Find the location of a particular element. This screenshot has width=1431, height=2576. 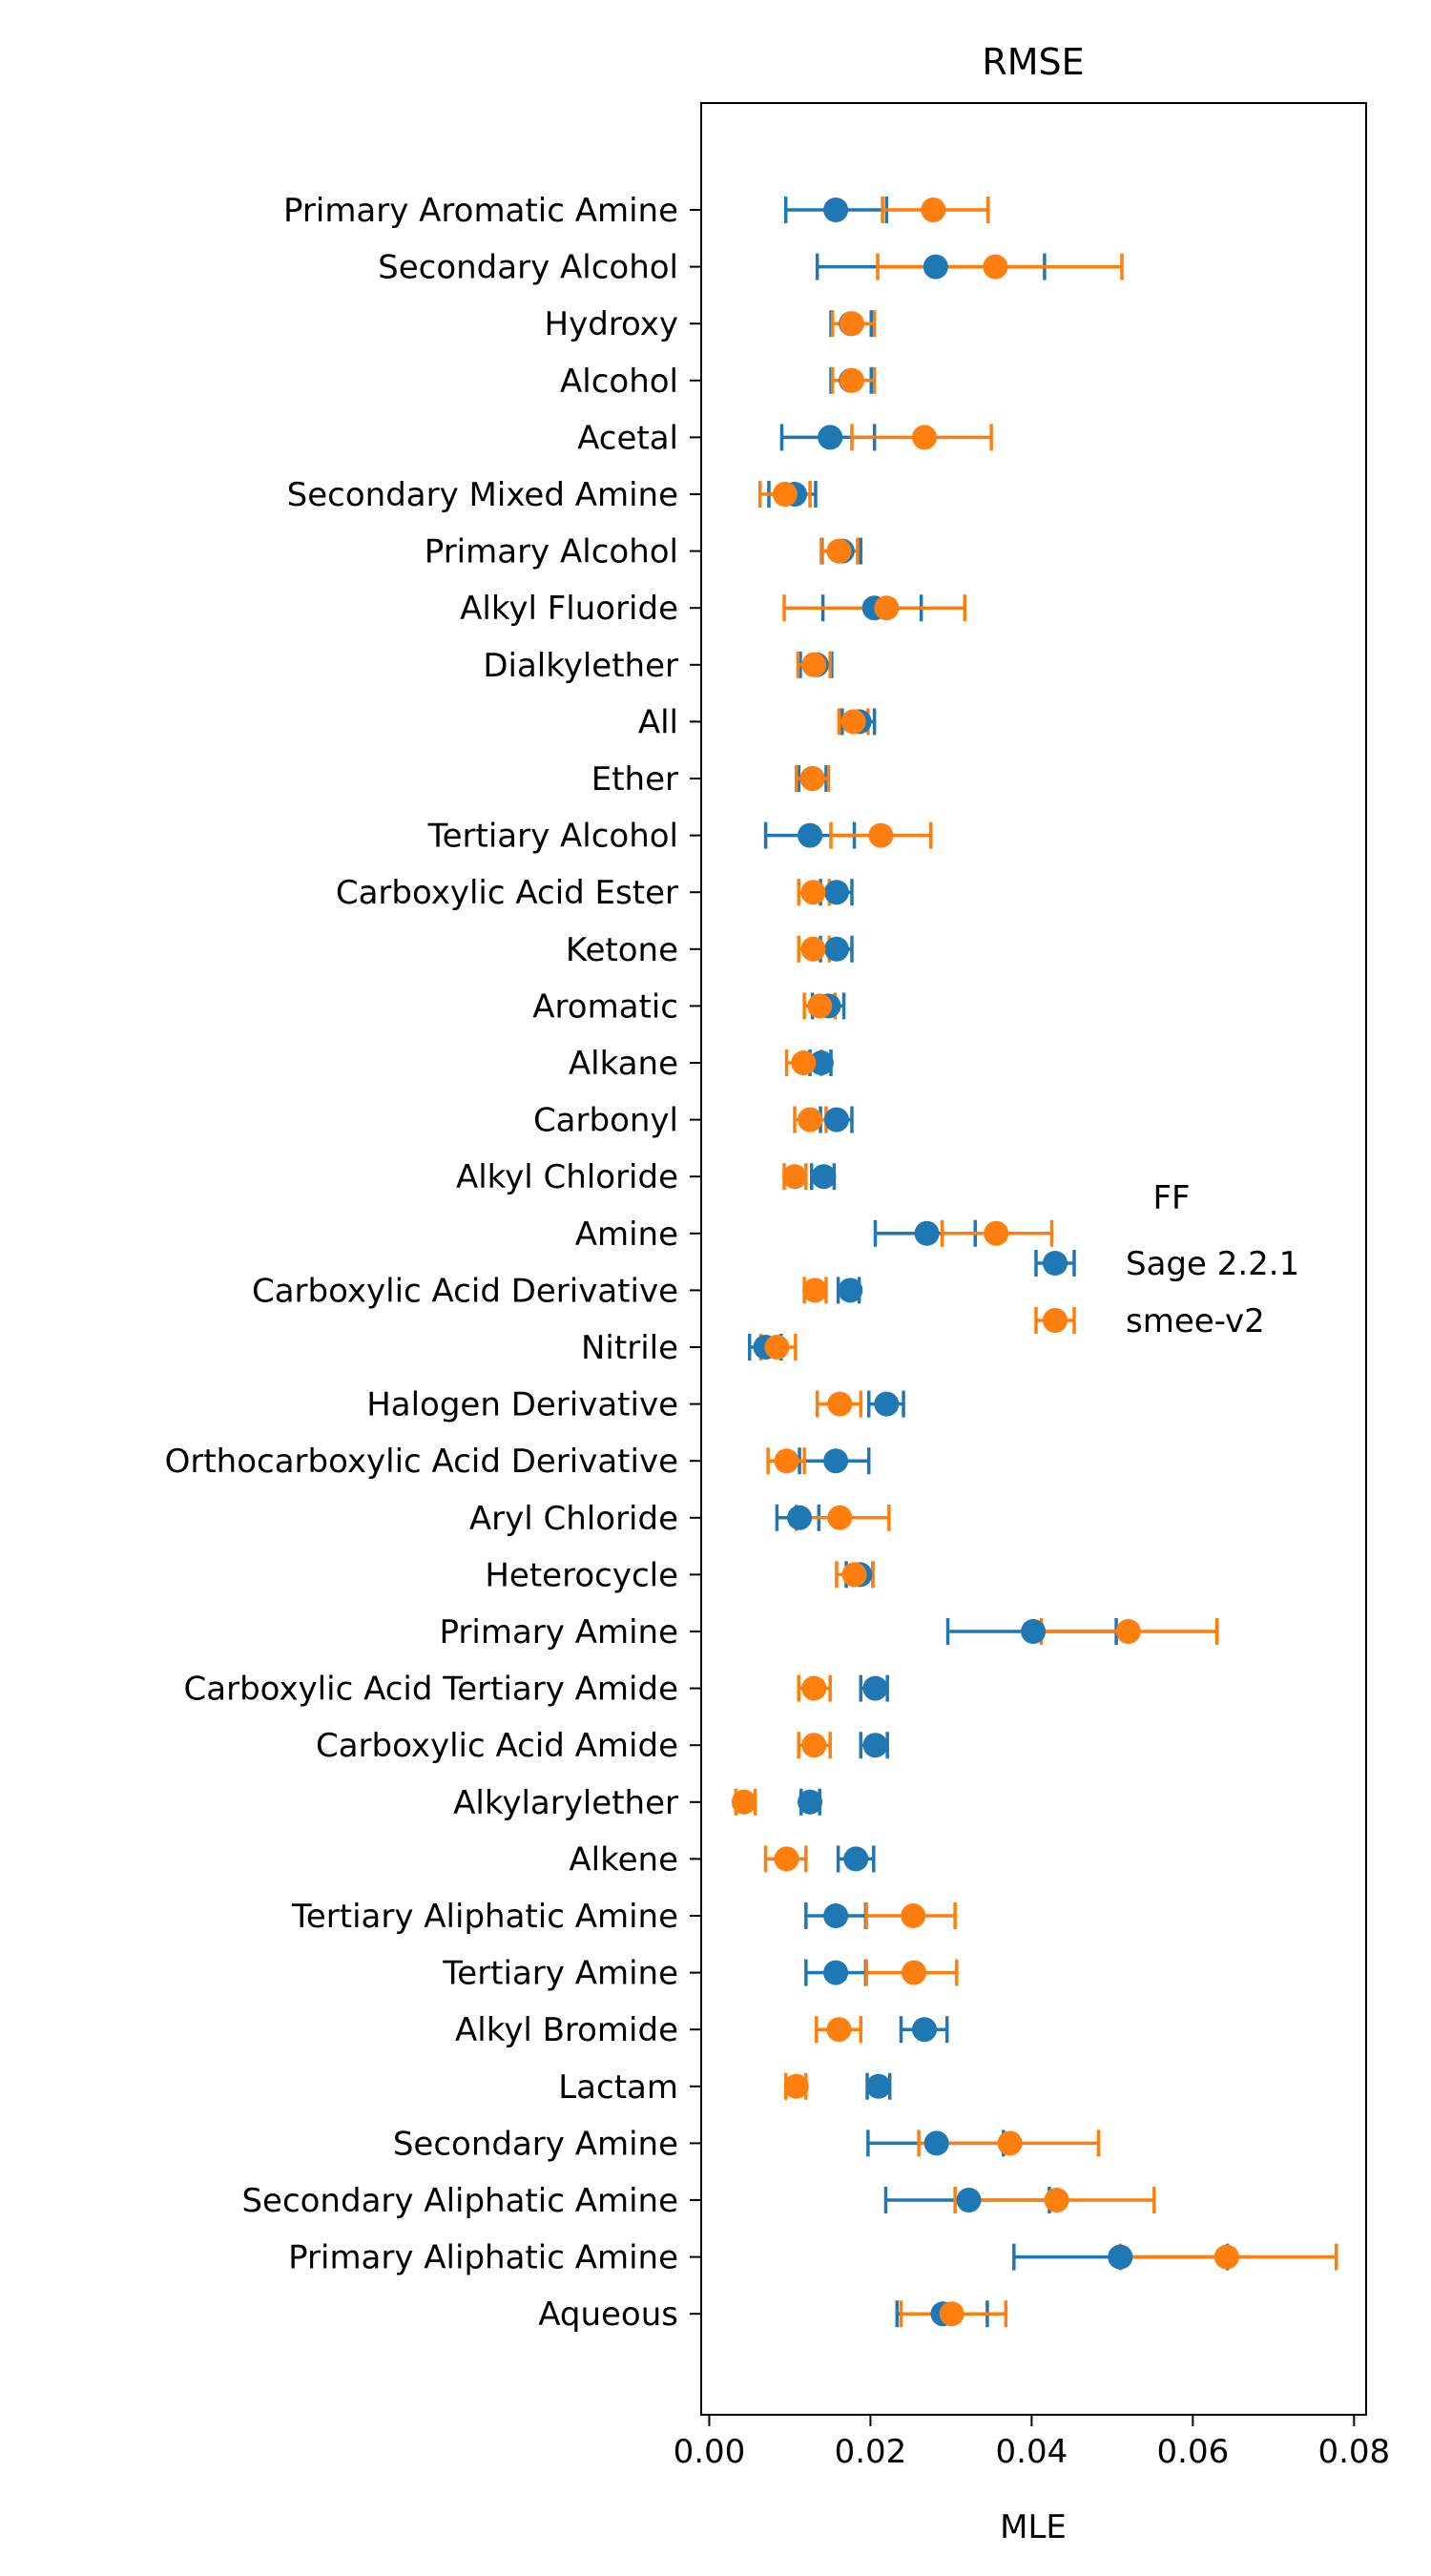

y-tick-label: Tertiary Alcohol is located at coordinates (552, 837).